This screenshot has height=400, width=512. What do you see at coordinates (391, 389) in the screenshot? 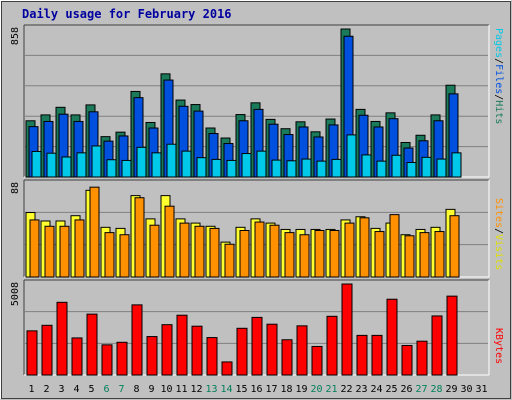
I see `x-tick-label: 25` at bounding box center [391, 389].